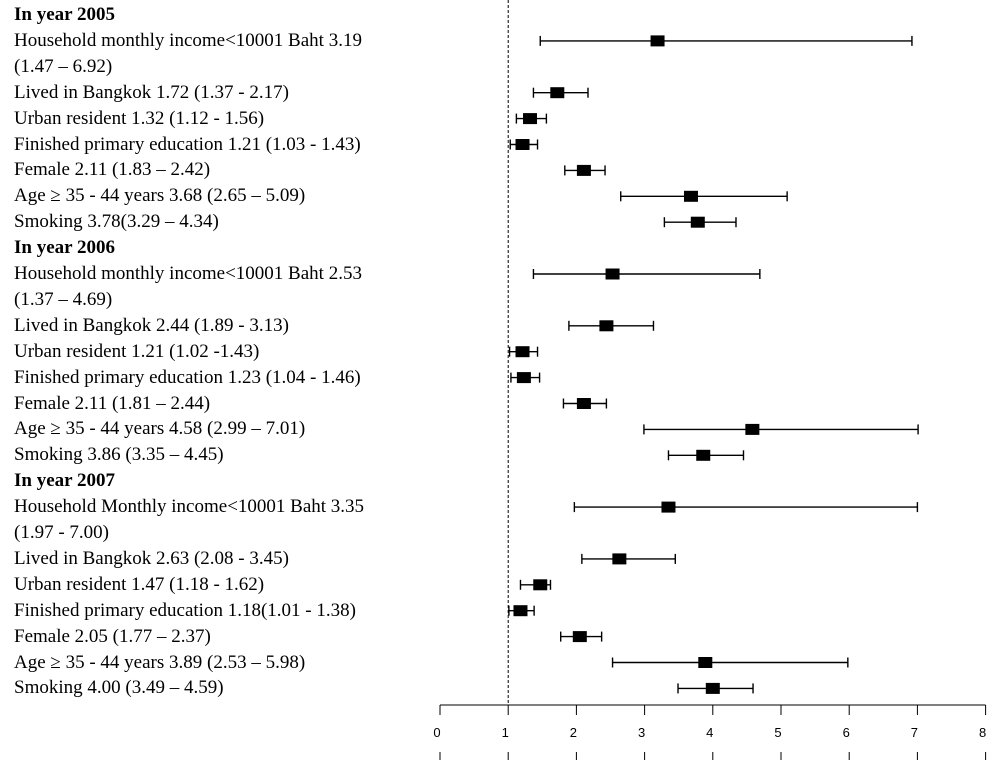 This screenshot has width=1000, height=774. What do you see at coordinates (160, 429) in the screenshot?
I see `row-label: Age ≥ 35 - 44 years 4.58 (2.99 – 7.01)` at bounding box center [160, 429].